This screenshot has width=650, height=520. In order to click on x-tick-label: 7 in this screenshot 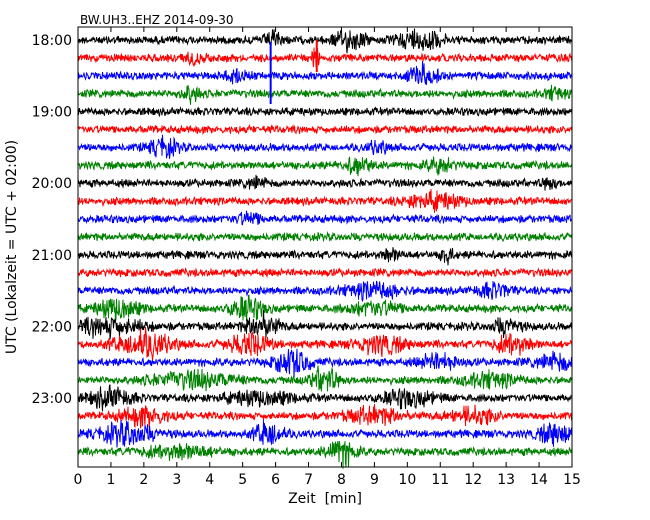, I will do `click(308, 480)`.